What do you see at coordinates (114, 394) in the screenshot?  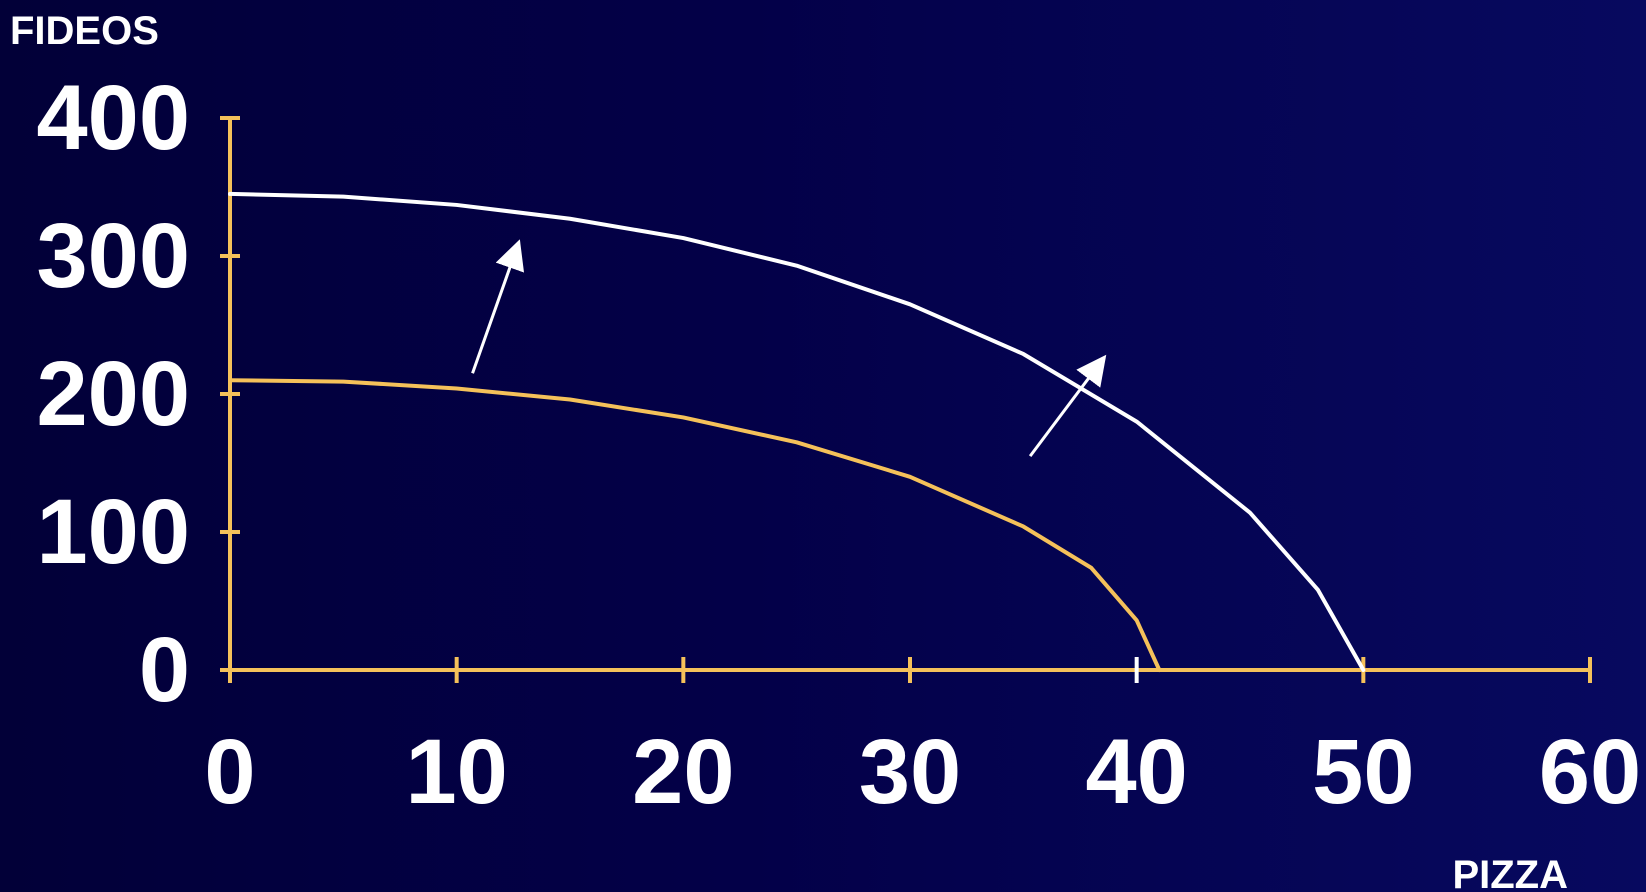 I see `y-tick-label-200: 200` at bounding box center [114, 394].